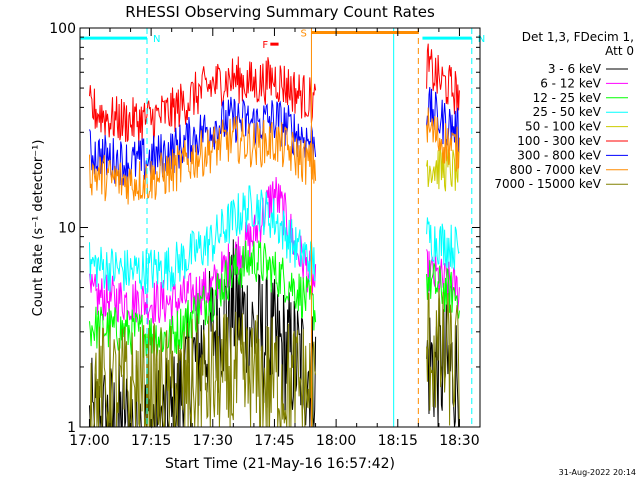  Describe the element at coordinates (303, 33) in the screenshot. I see `flag-label-3: S` at that location.